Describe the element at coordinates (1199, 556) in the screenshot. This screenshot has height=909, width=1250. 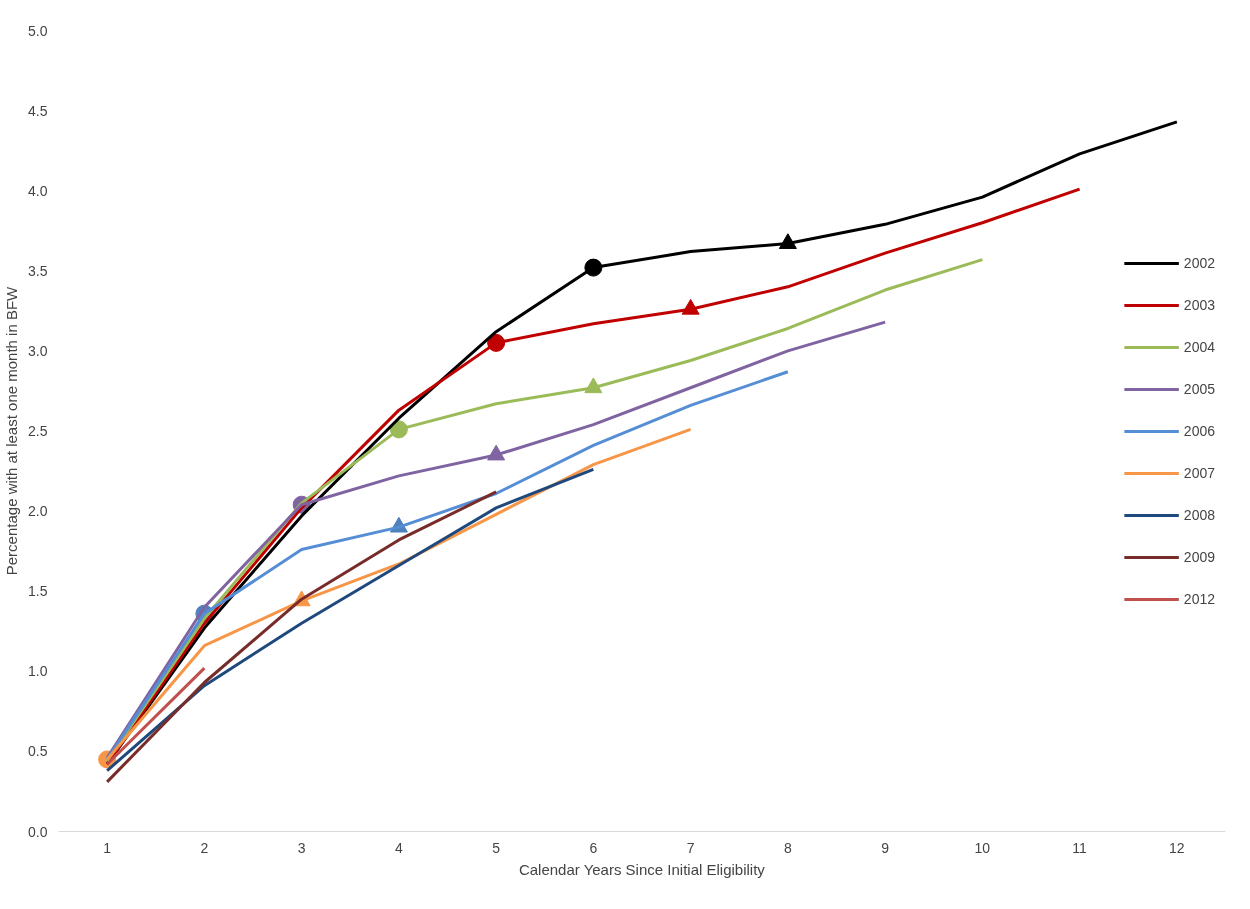
I see `legend-label: 2009` at that location.